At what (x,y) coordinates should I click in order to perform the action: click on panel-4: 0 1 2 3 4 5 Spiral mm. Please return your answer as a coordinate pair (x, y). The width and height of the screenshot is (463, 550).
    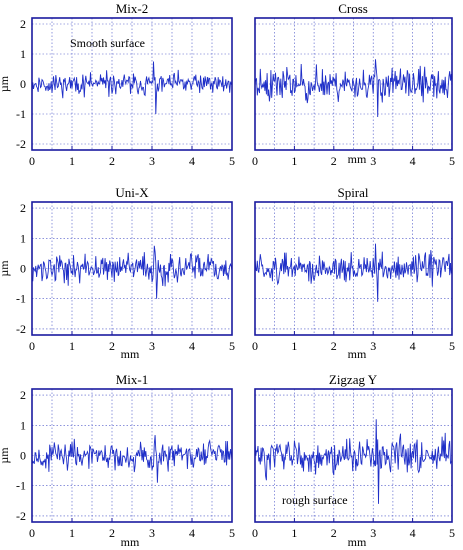
    Looking at the image, I should click on (353, 273).